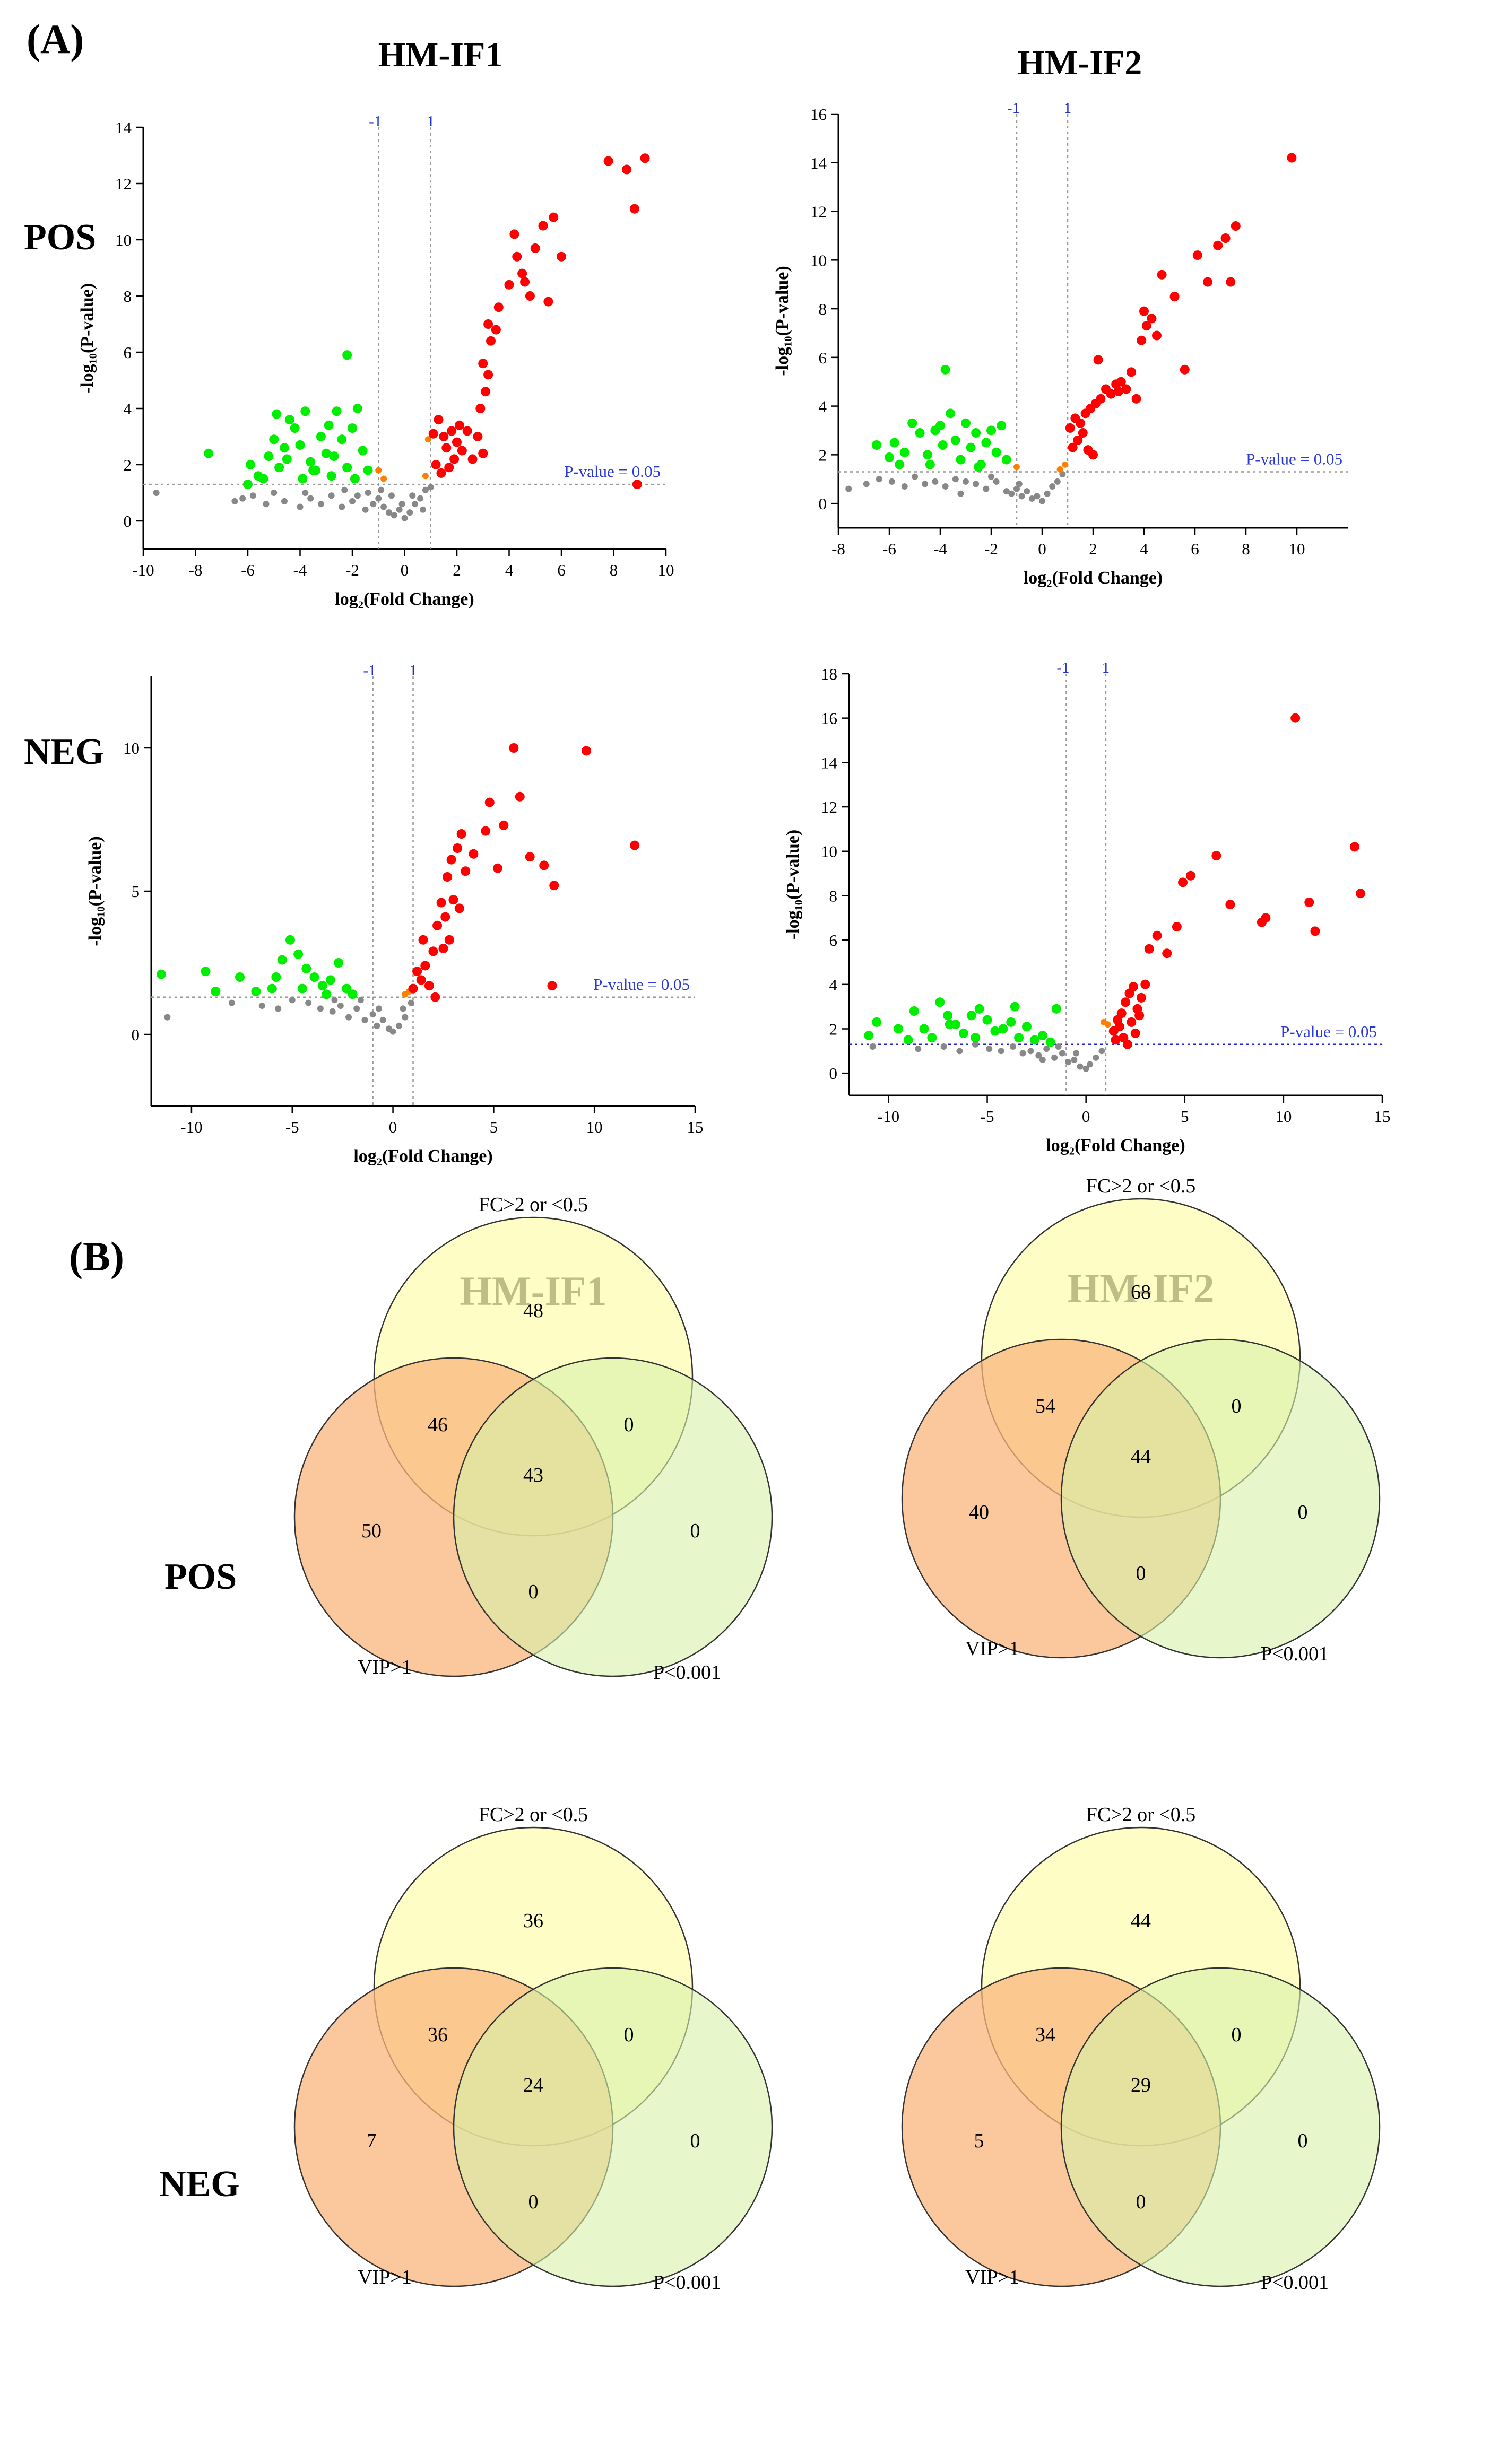 The width and height of the screenshot is (1499, 2464). Describe the element at coordinates (1141, 2049) in the screenshot. I see `venn-hm-if2-neg: FC>2 or <0.5 VIP>1 P<0.001 44 5 0 34 0 0 29` at that location.